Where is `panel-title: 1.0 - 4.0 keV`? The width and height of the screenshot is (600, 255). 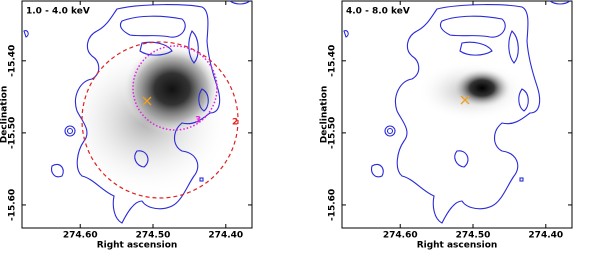
panel-title: 1.0 - 4.0 keV is located at coordinates (58, 12).